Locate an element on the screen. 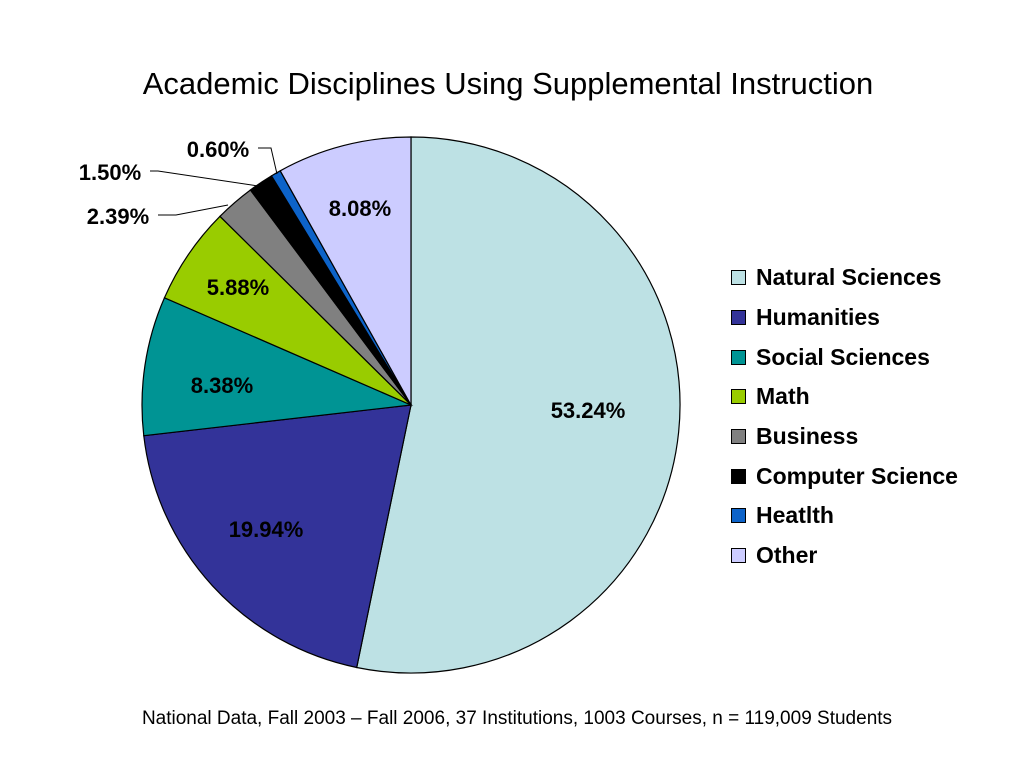 The image size is (1024, 768). legend-item: Computer Science is located at coordinates (844, 476).